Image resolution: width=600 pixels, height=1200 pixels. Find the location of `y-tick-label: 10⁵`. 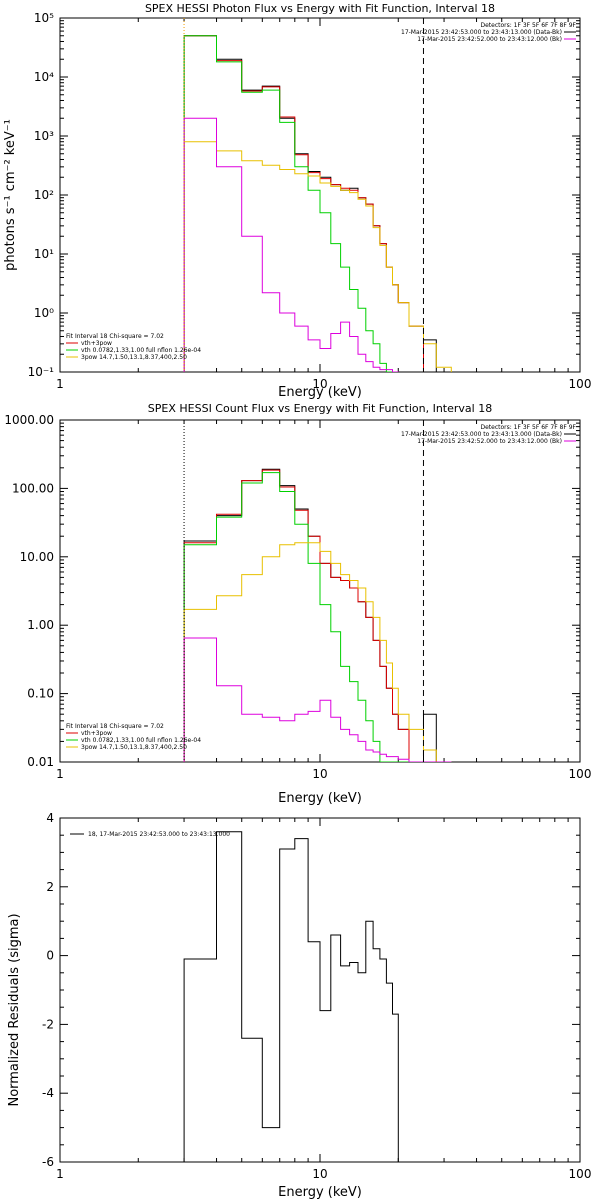

y-tick-label: 10⁵ is located at coordinates (44, 18).